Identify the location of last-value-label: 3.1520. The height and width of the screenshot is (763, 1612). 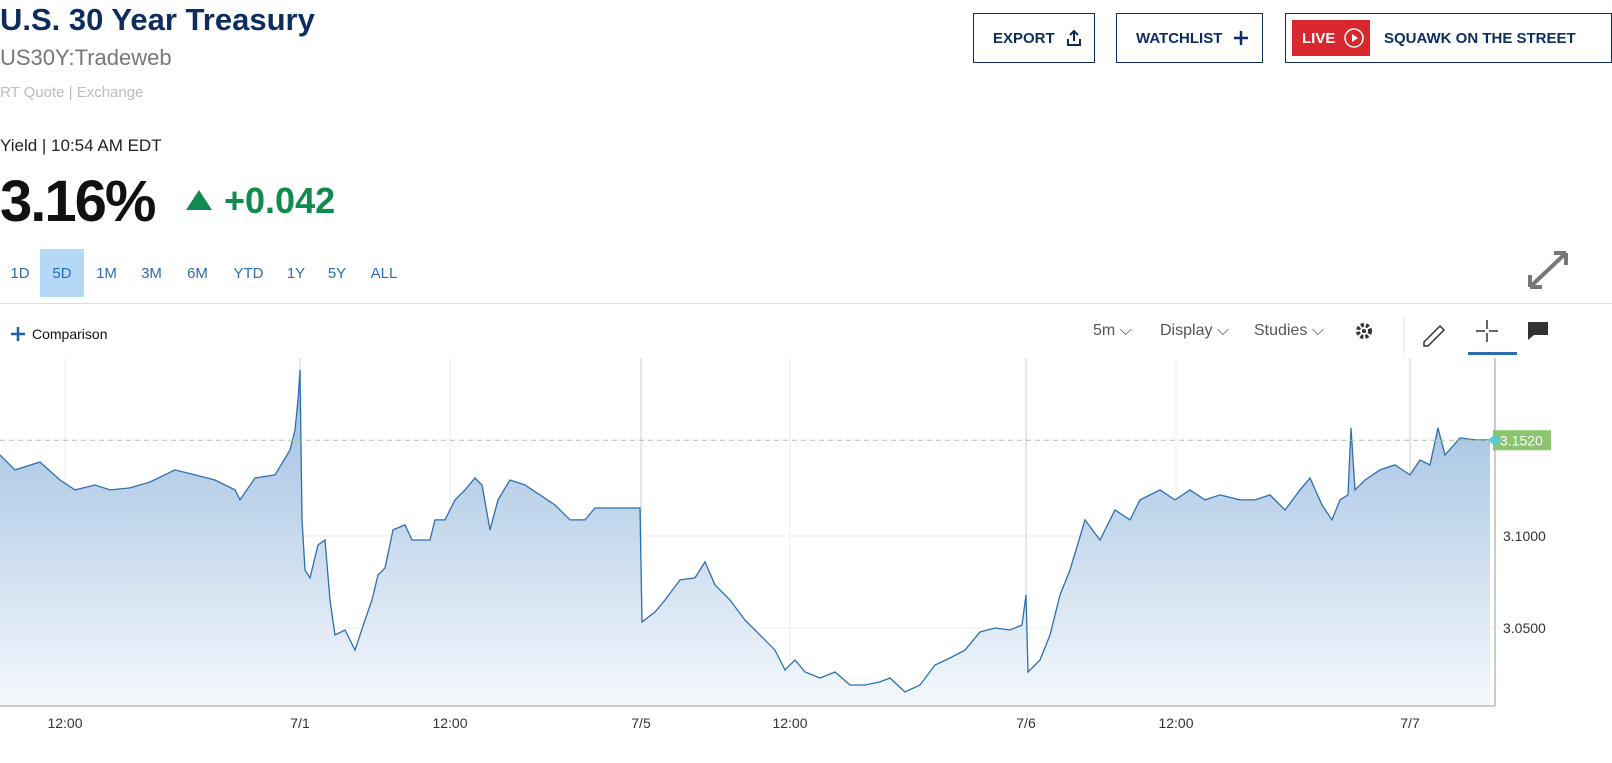
(1521, 440).